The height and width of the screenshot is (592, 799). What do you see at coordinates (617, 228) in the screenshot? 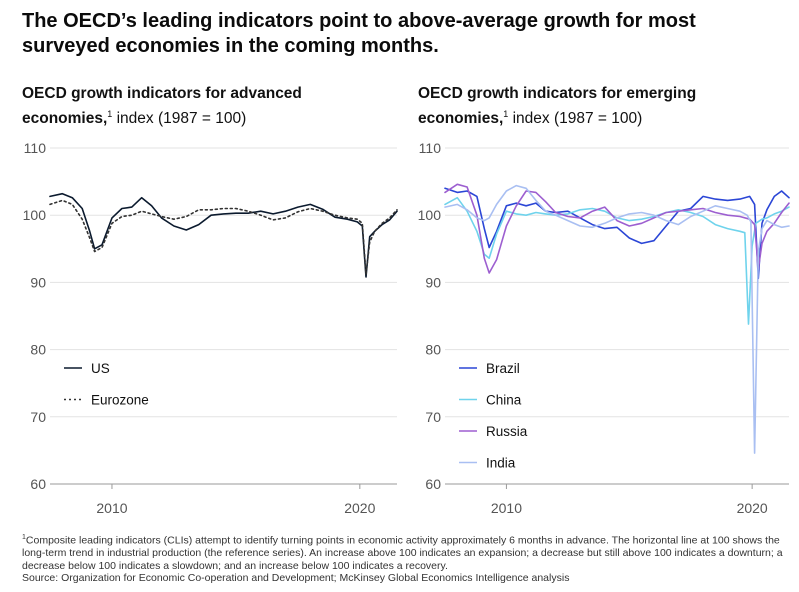
I see `emerging-series-line-russia` at bounding box center [617, 228].